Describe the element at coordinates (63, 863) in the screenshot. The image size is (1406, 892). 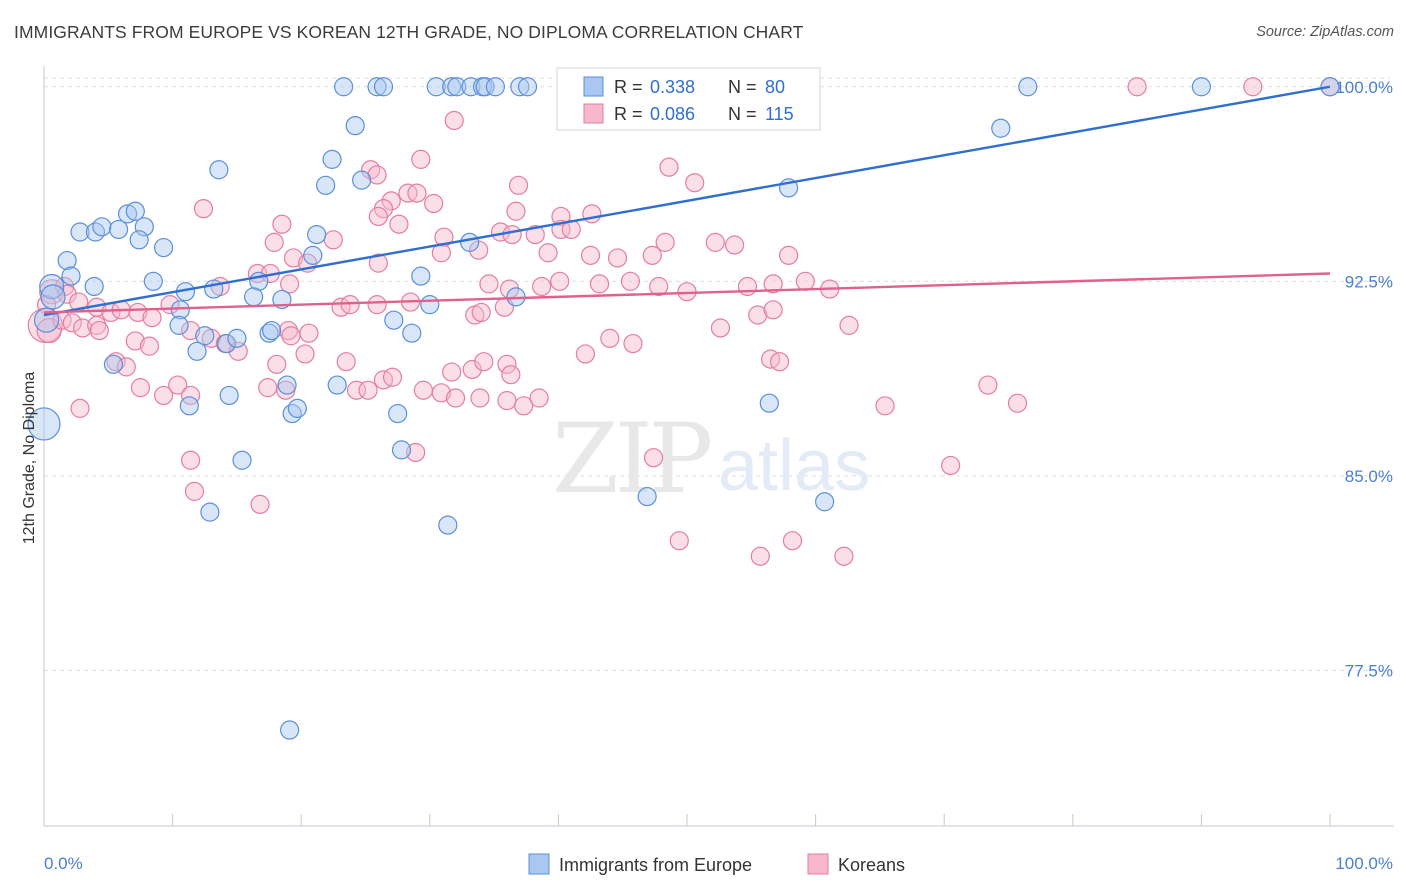
I see `x-tick-label-0: 0.0%` at that location.